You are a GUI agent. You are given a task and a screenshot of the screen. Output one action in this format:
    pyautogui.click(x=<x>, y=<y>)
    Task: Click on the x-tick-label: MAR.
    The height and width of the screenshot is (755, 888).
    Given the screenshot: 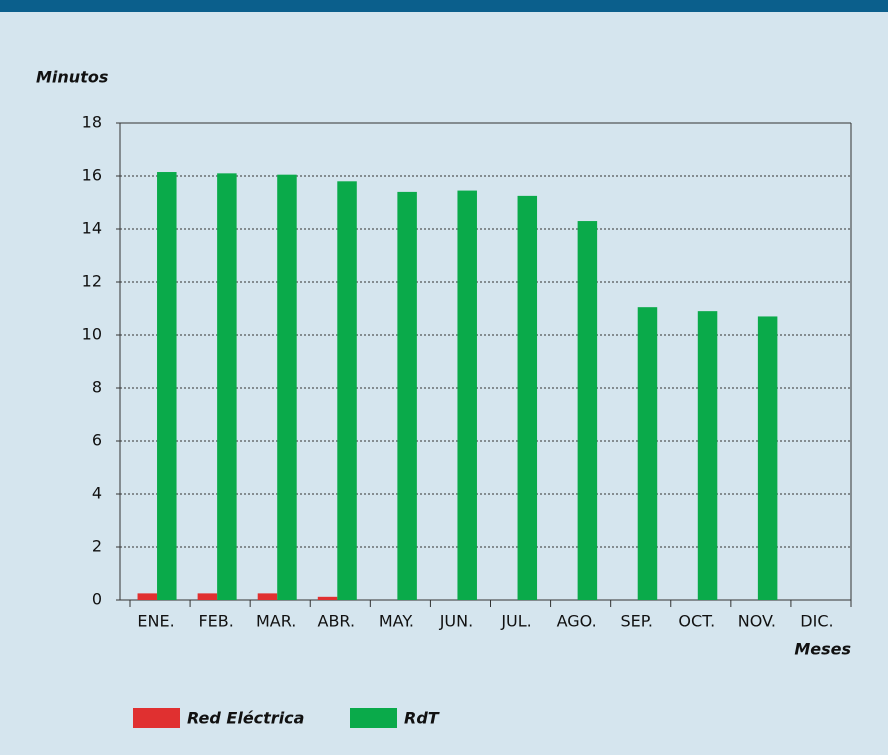 What is the action you would take?
    pyautogui.click(x=276, y=621)
    